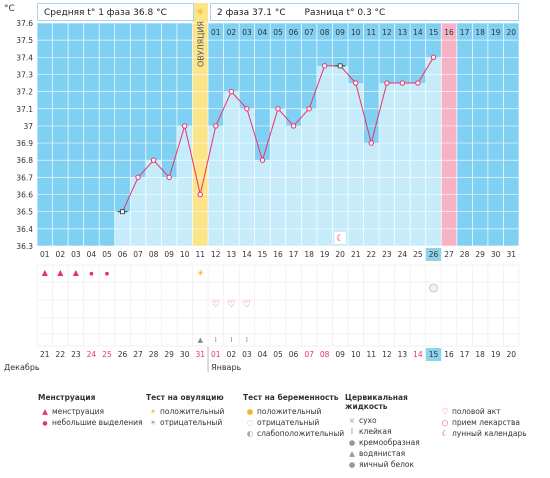 The image size is (550, 478). I want to click on cycle-day-label: 11, so click(200, 254).